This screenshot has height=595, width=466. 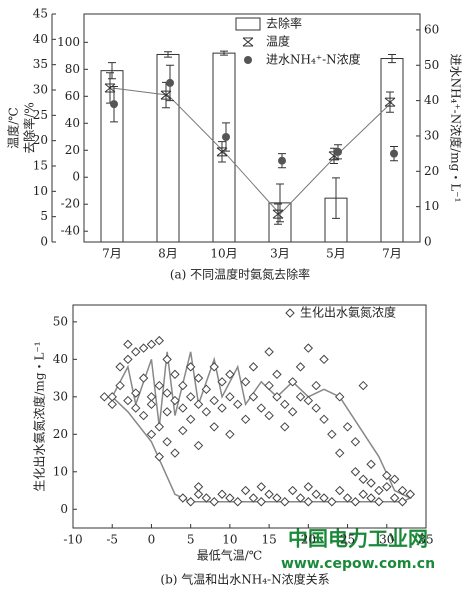 I want to click on x-tick-label: 35, so click(x=425, y=540).